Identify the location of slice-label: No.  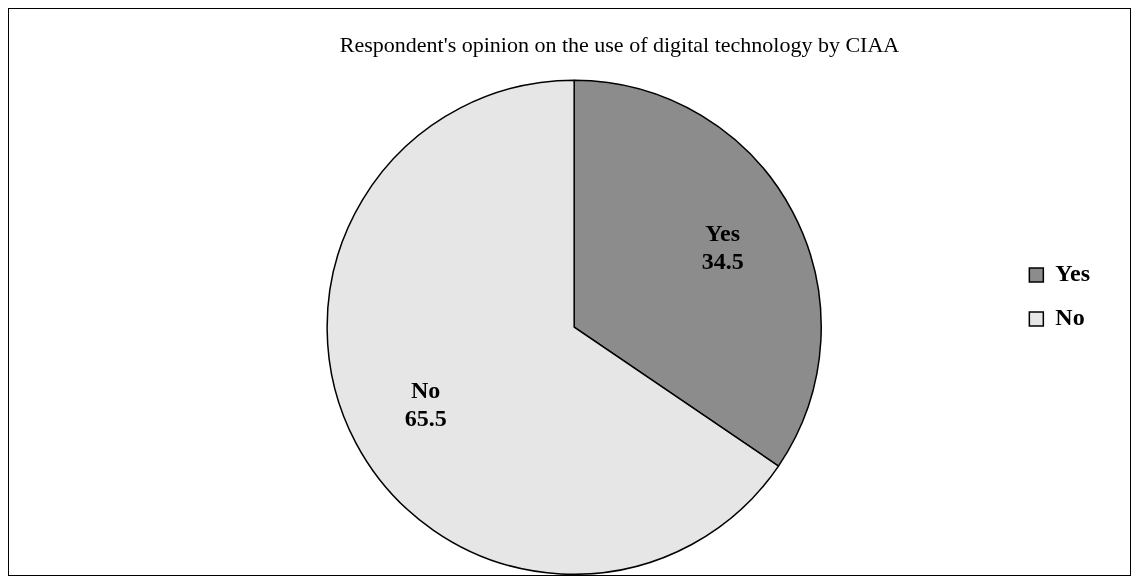
(426, 390).